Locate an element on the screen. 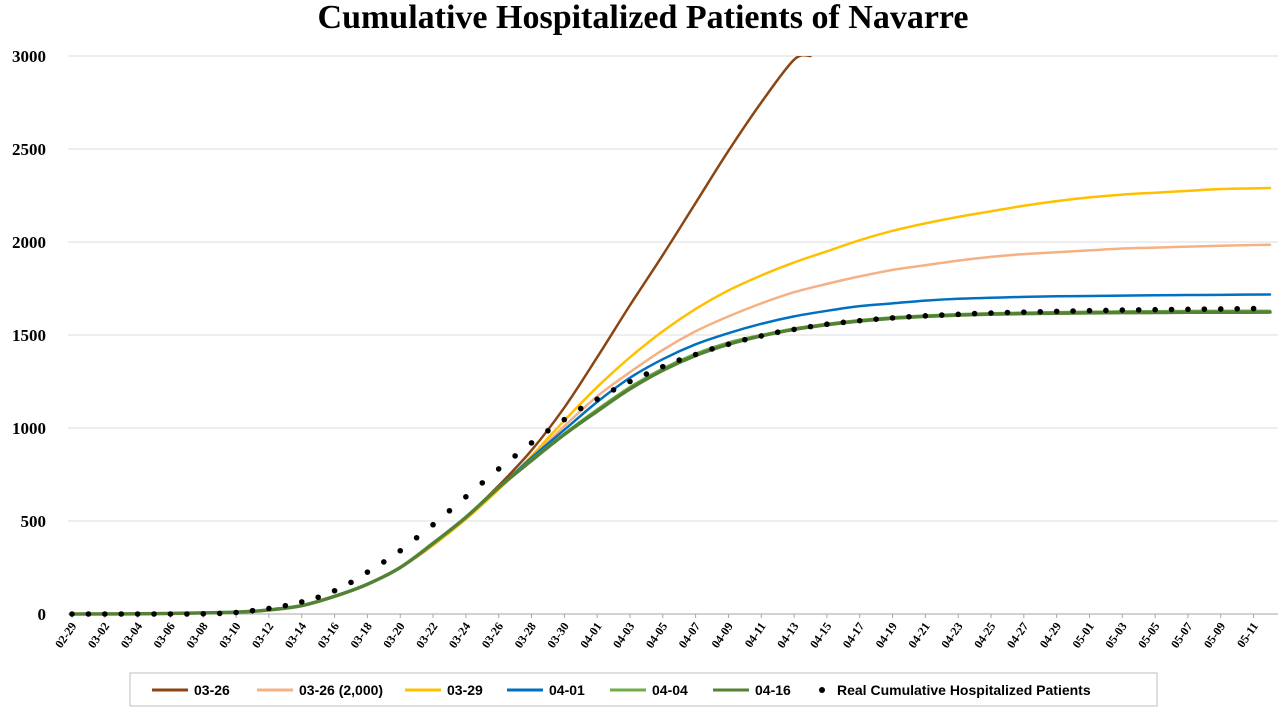 Image resolution: width=1280 pixels, height=709 pixels. y-tick-label: 1500 is located at coordinates (29, 335).